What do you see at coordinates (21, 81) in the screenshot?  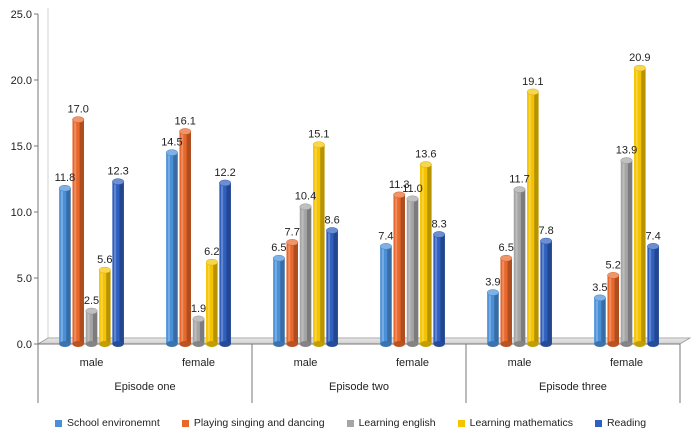 I see `y-tick-label: 20.0` at bounding box center [21, 81].